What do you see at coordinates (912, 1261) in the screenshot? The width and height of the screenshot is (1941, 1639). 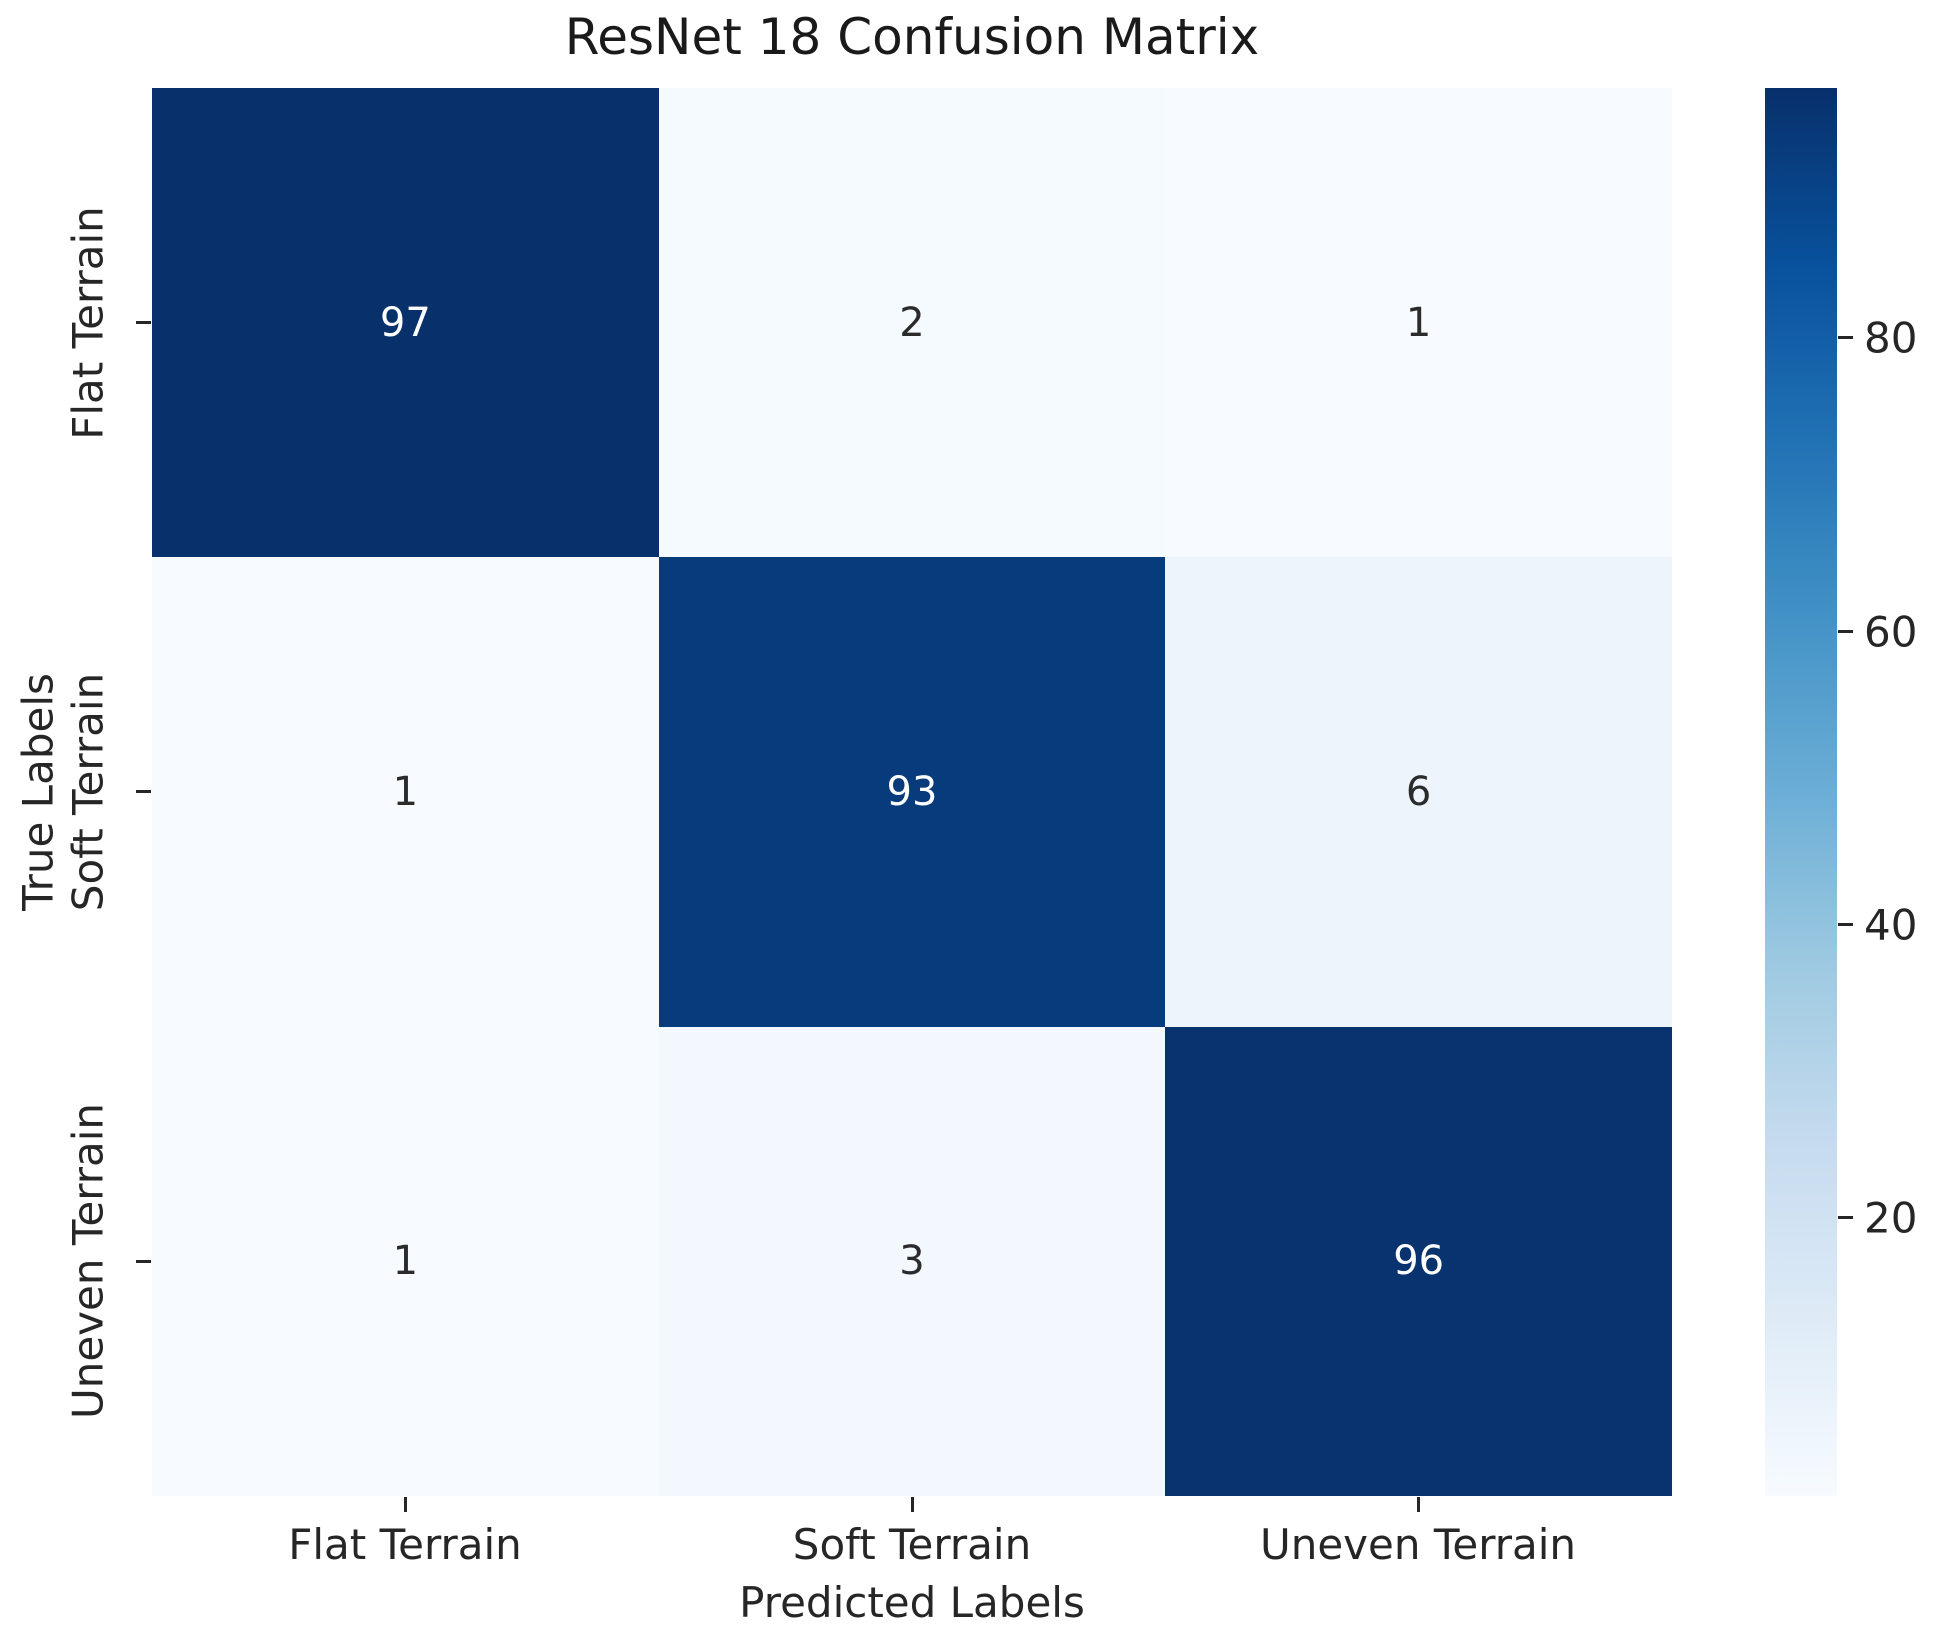 I see `heatmap-cell-r2c1: 3` at bounding box center [912, 1261].